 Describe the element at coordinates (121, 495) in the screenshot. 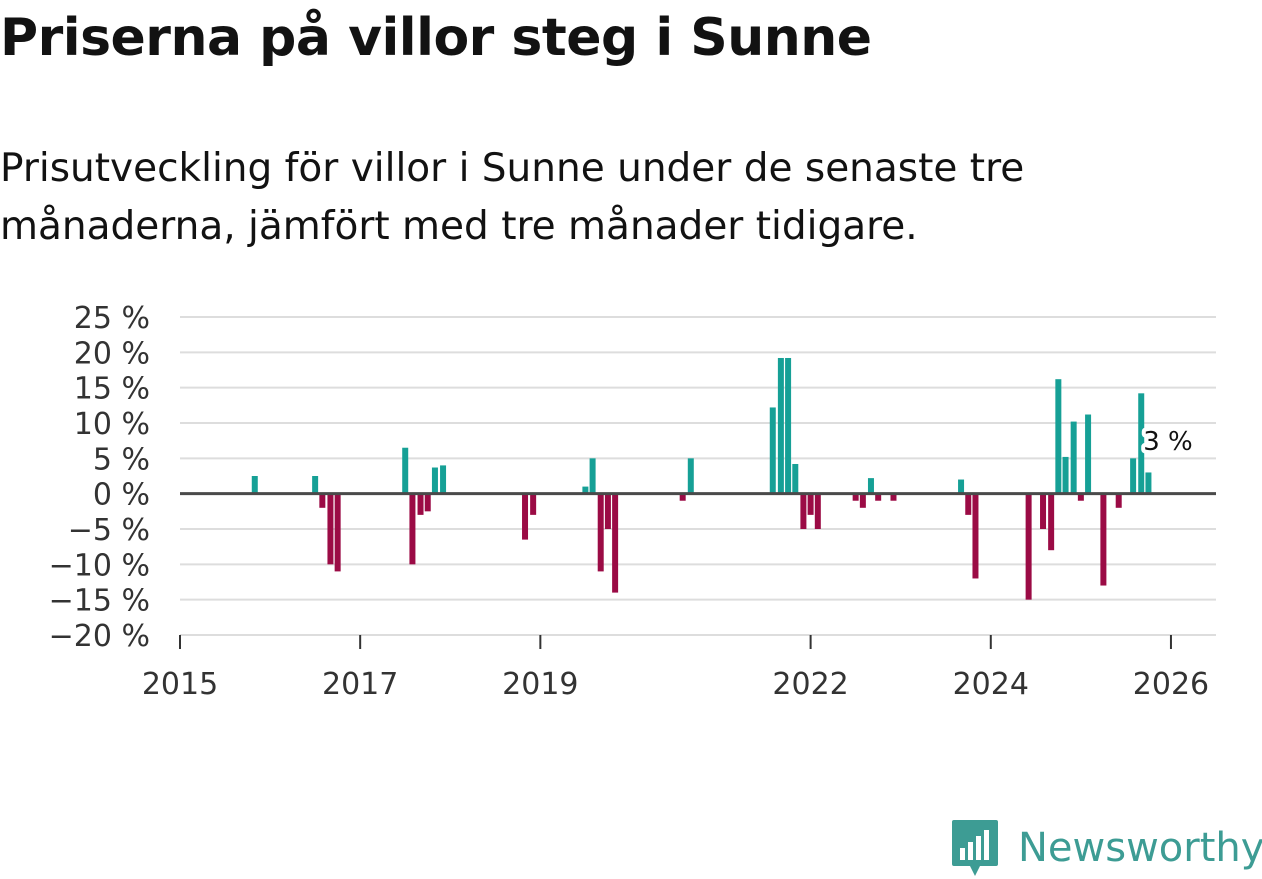

I see `y-tick-label: 0 %` at that location.